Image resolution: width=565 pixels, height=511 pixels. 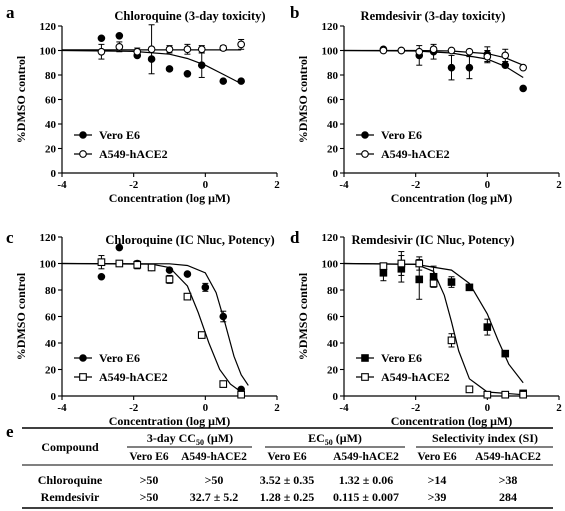 I want to click on table-cell: >39, so click(x=437, y=497).